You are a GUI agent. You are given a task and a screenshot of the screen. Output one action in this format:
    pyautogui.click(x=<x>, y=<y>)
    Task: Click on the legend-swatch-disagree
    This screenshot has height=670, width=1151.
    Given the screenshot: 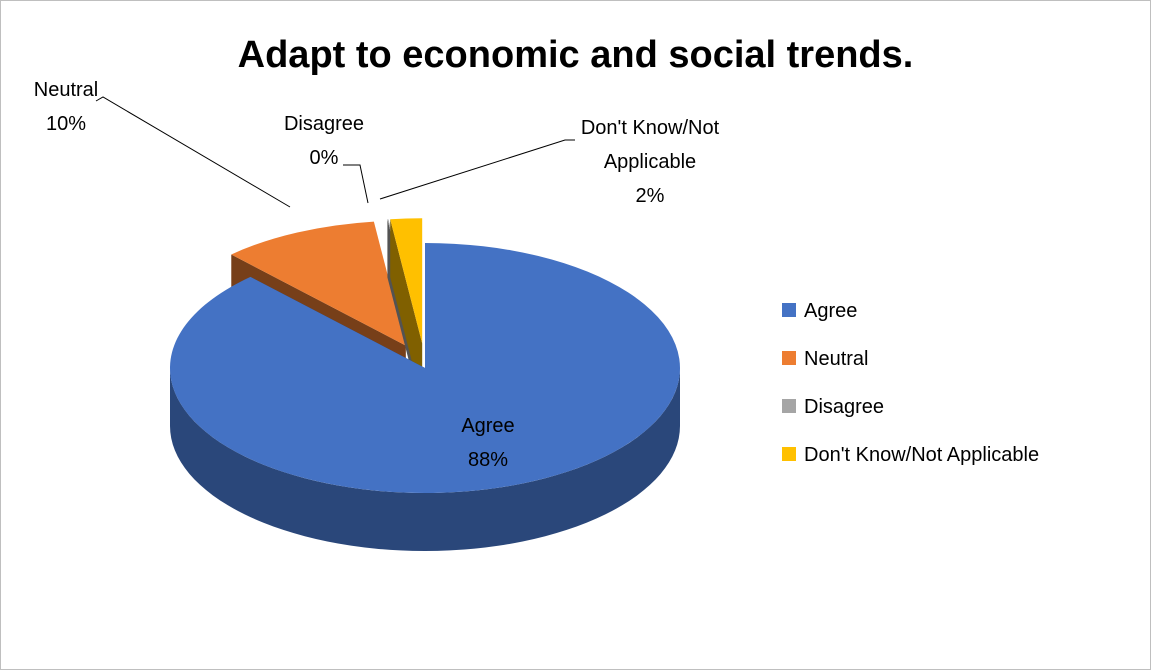 What is the action you would take?
    pyautogui.click(x=789, y=406)
    